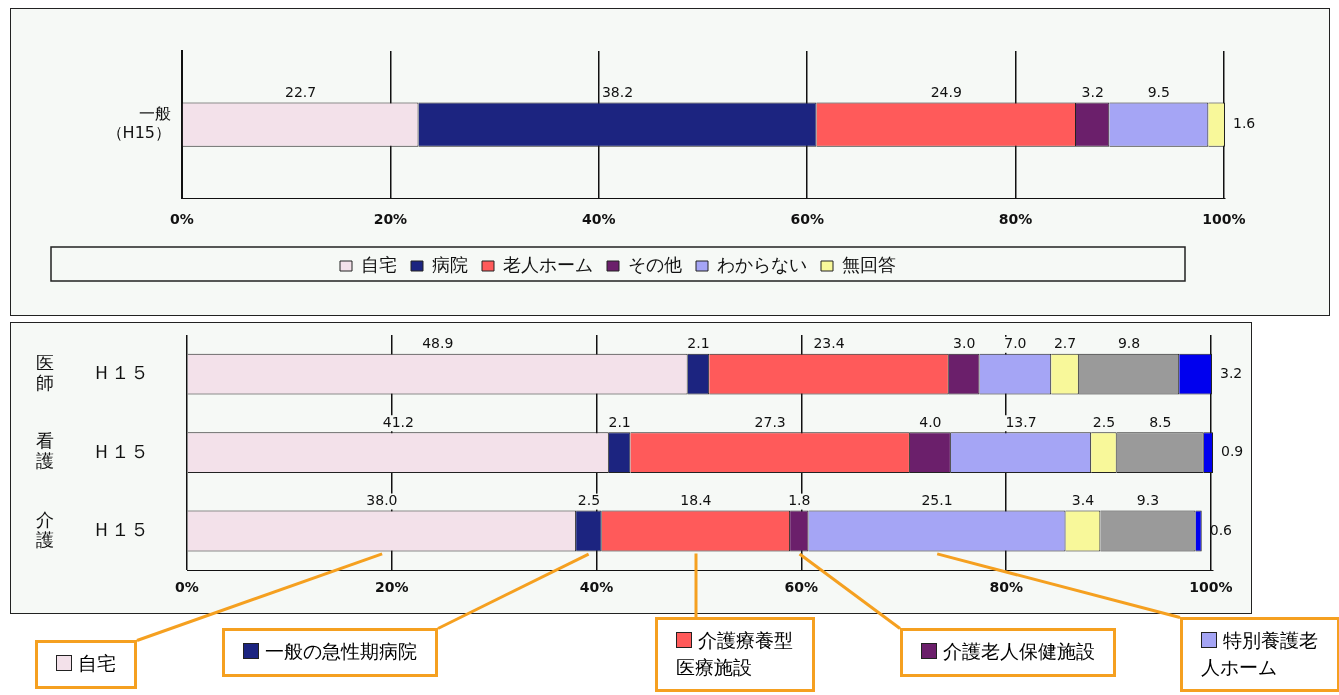 The width and height of the screenshot is (1339, 695). Describe the element at coordinates (1083, 500) in the screenshot. I see `data-label: 3.4` at that location.